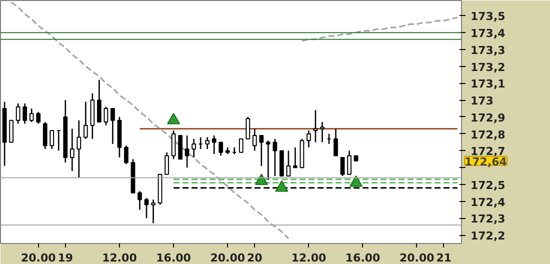  Describe the element at coordinates (488, 67) in the screenshot. I see `y-tick-label: 173,2` at that location.